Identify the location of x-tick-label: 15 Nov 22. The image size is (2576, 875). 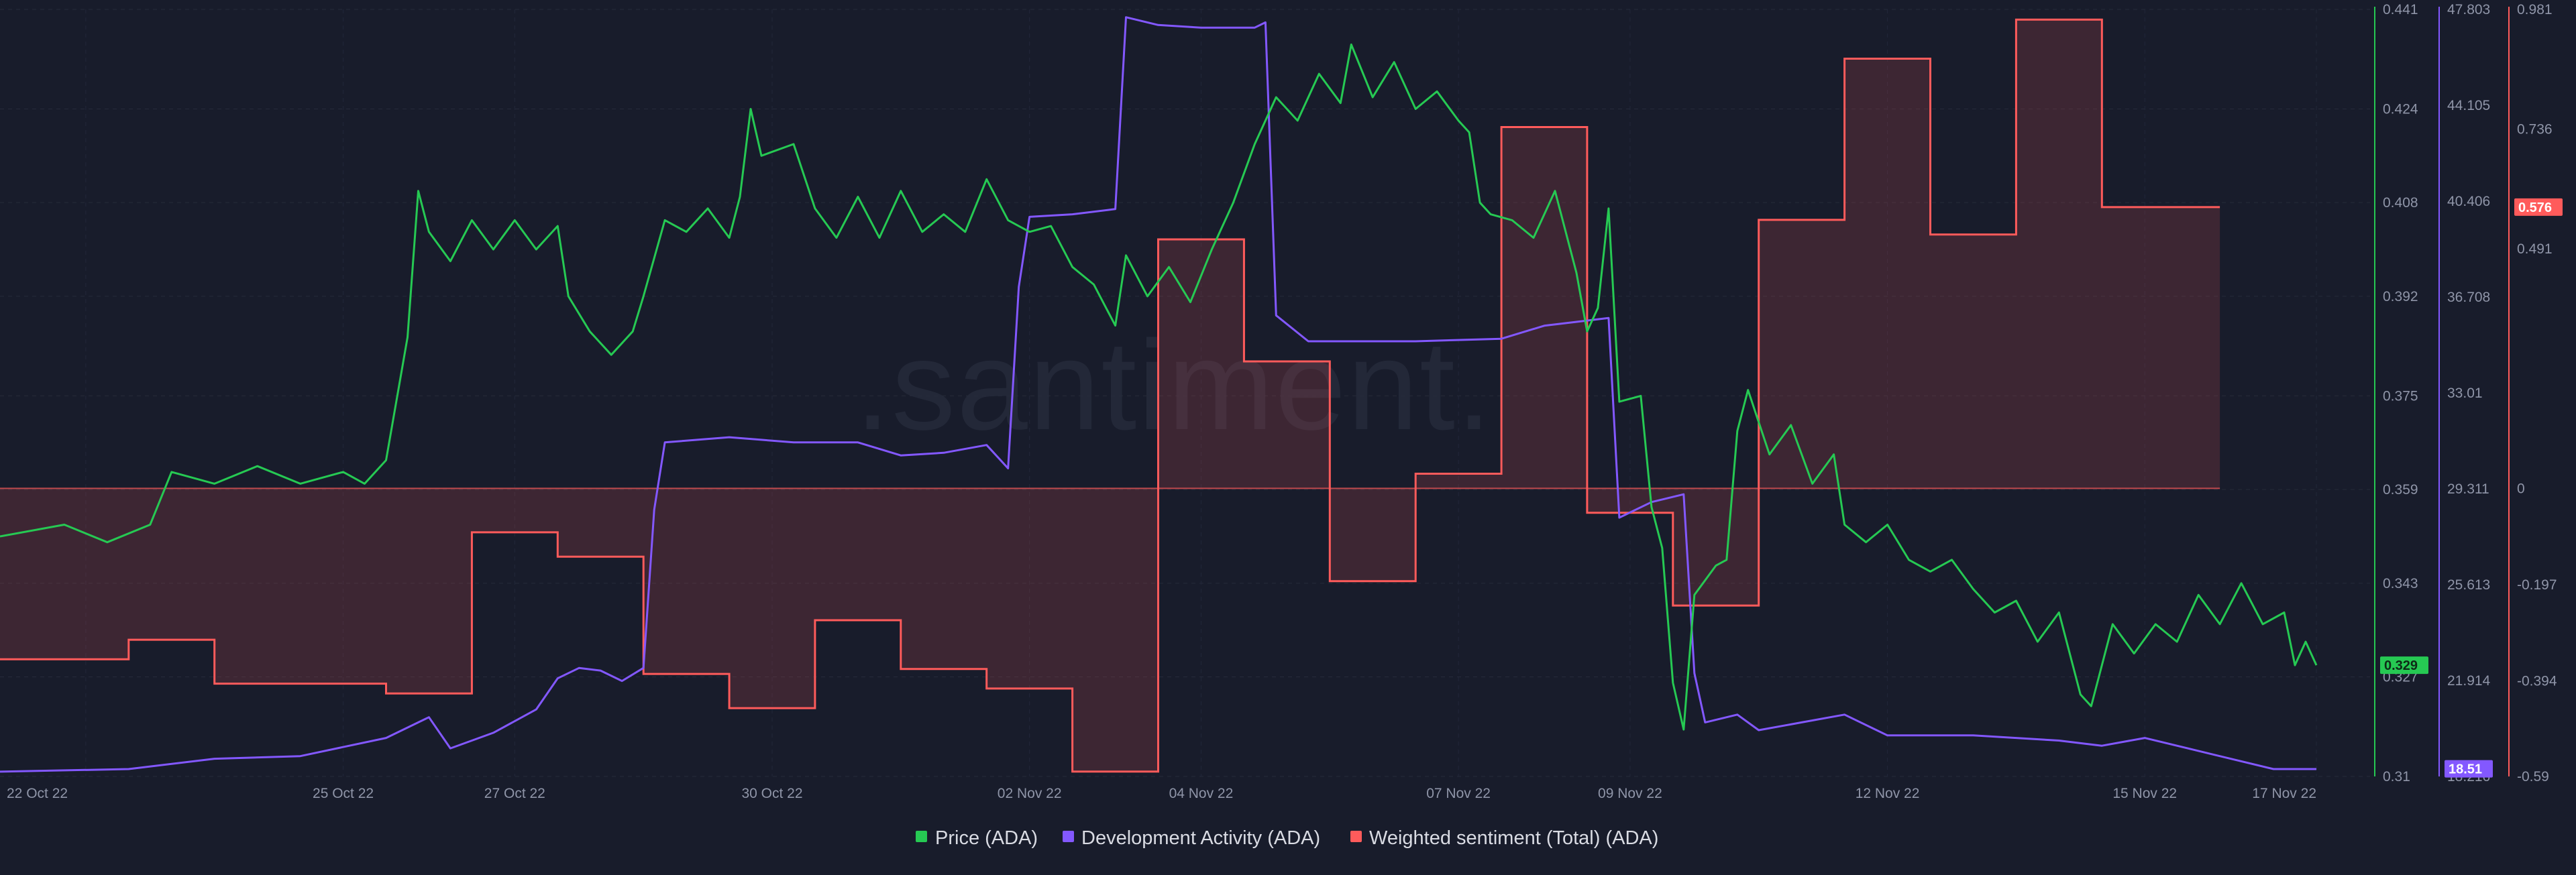
(2144, 793).